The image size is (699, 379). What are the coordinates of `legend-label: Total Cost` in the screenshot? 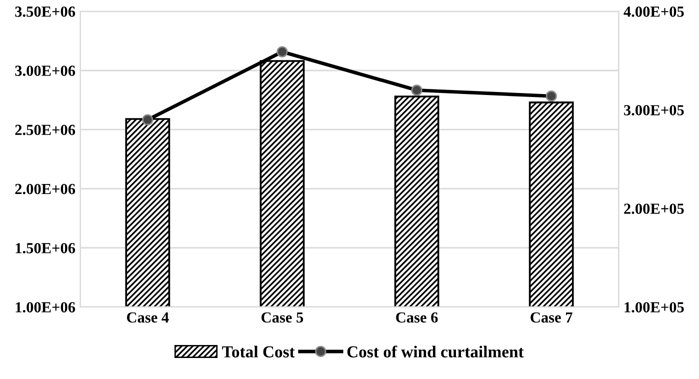 It's located at (258, 352).